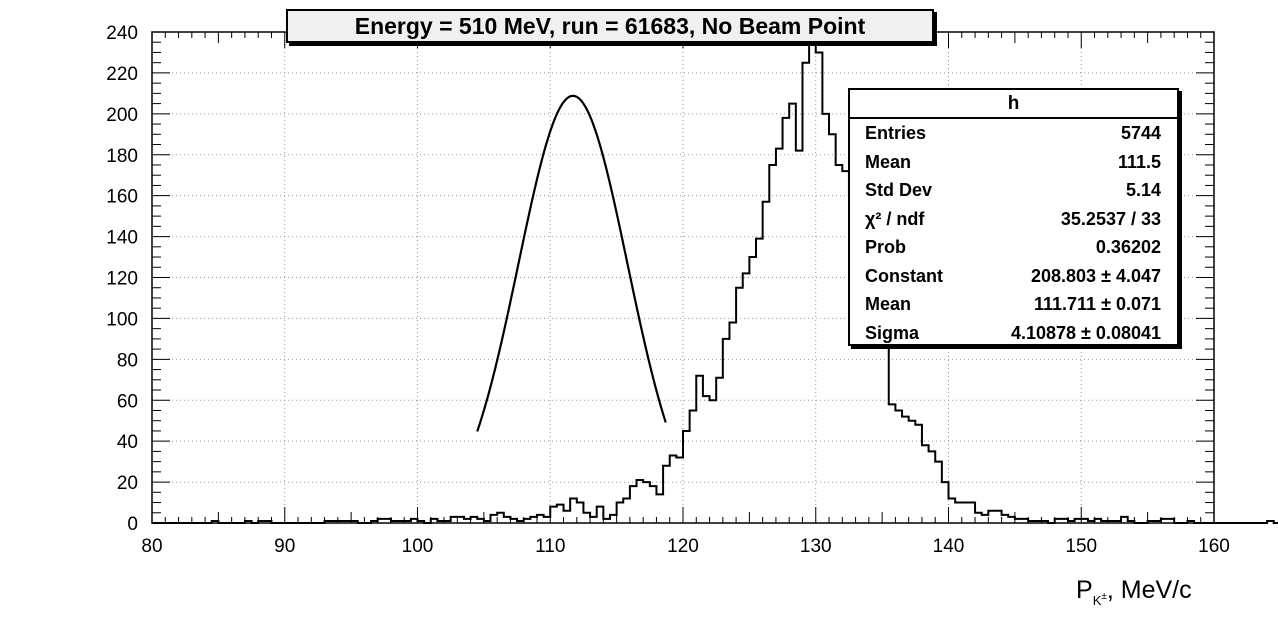 The height and width of the screenshot is (623, 1278). Describe the element at coordinates (896, 133) in the screenshot. I see `stats-label: Entries` at that location.